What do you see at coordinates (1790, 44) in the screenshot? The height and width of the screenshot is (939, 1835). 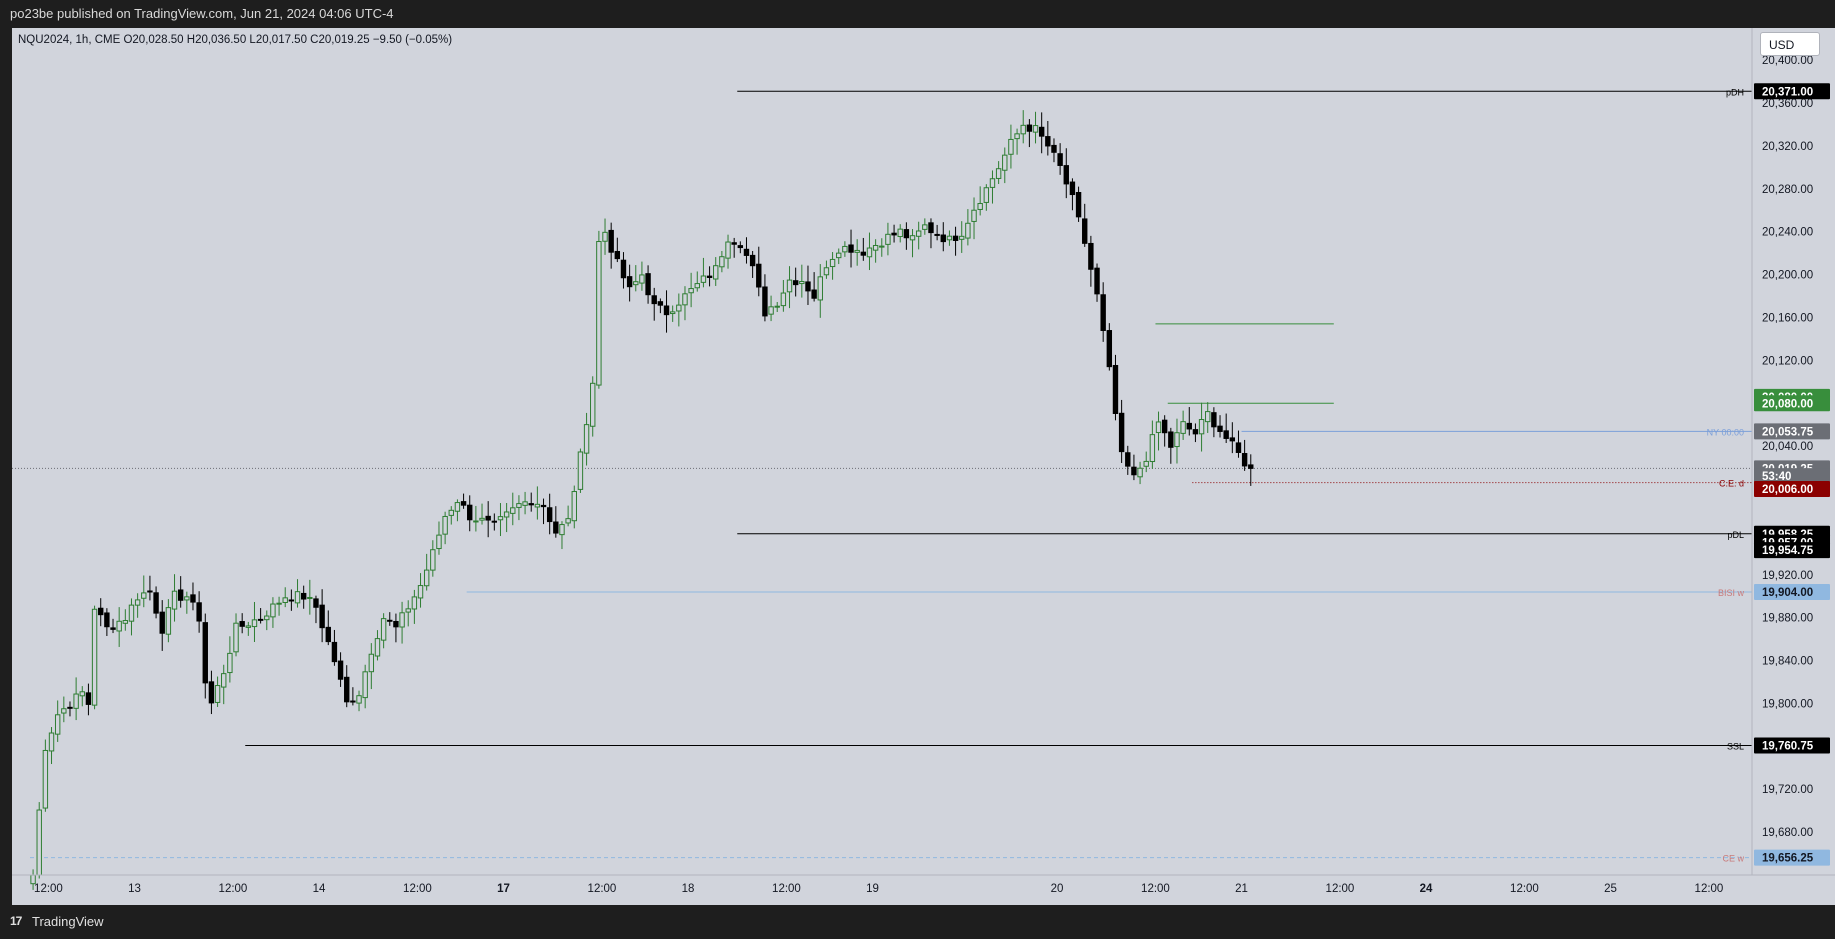 I see `currency-button: USD` at bounding box center [1790, 44].